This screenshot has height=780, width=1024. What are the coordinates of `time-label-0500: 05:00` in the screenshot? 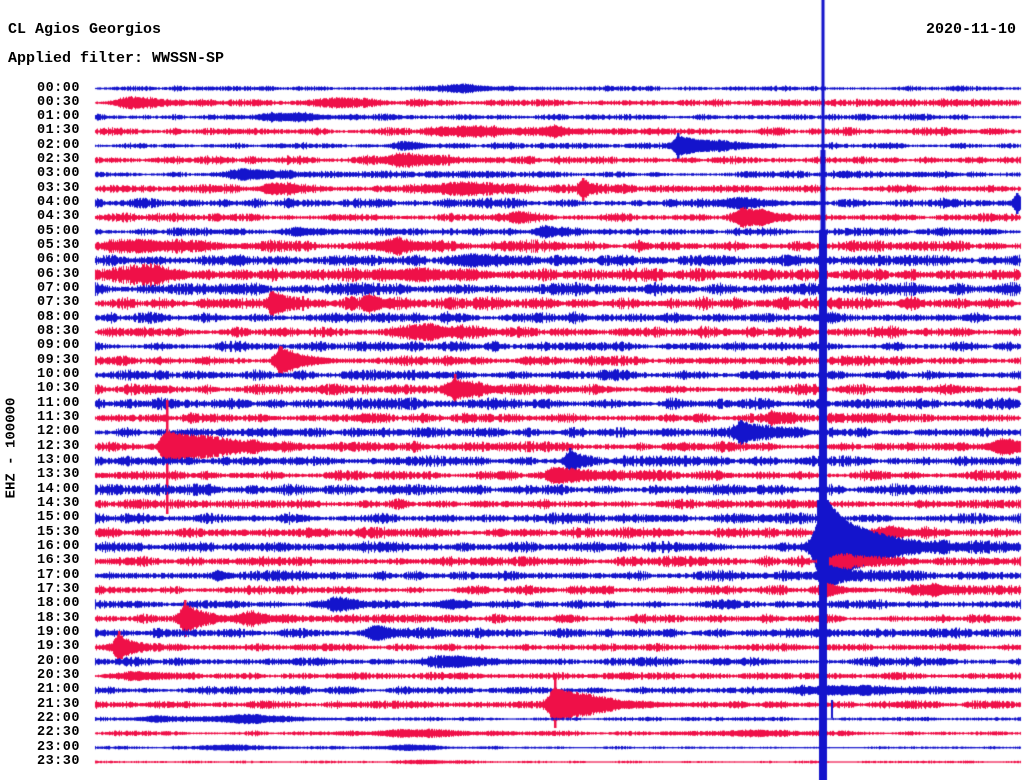 It's located at (58, 231).